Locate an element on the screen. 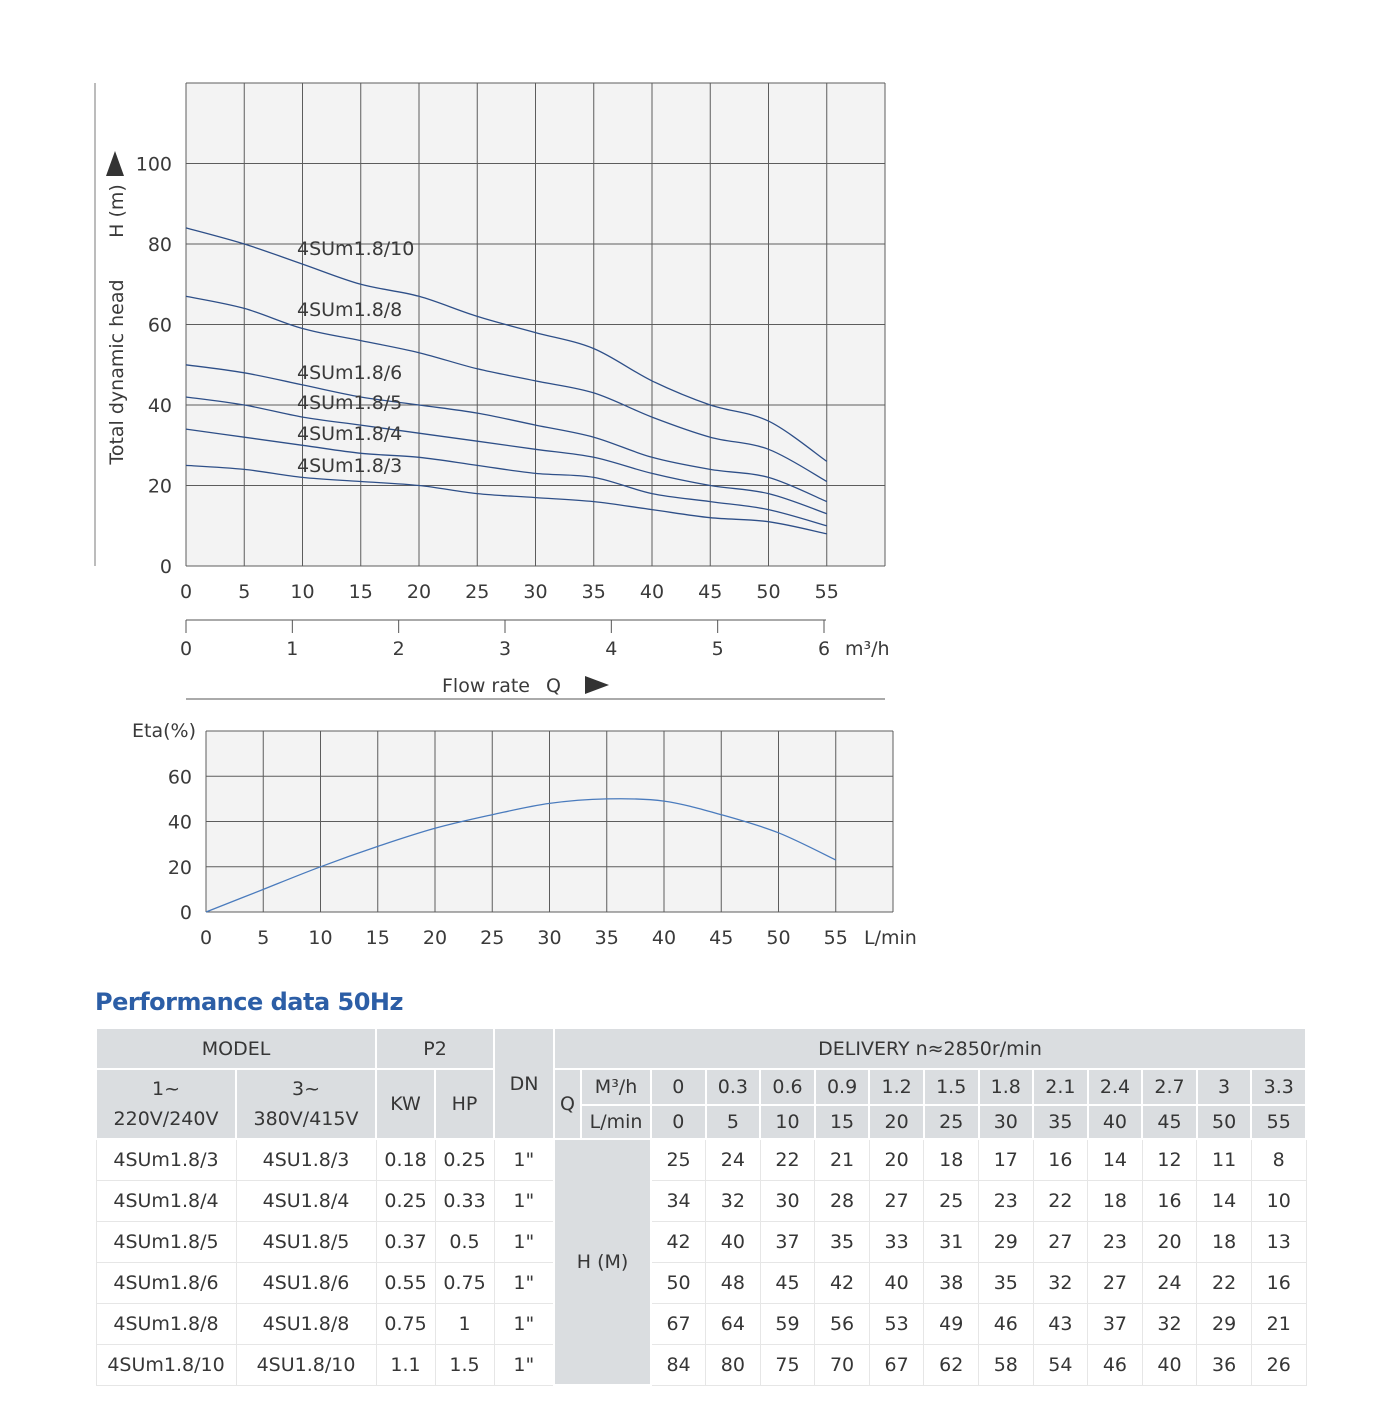 The height and width of the screenshot is (1416, 1400). head-value-cell: 11 is located at coordinates (1224, 1159).